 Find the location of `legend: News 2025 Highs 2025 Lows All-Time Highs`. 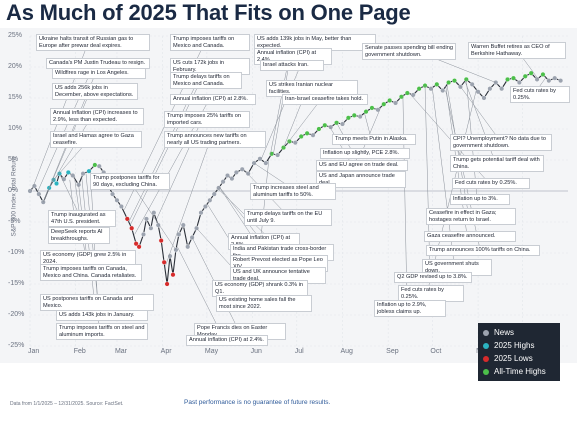

legend: News 2025 Highs 2025 Lows All-Time Highs is located at coordinates (519, 352).